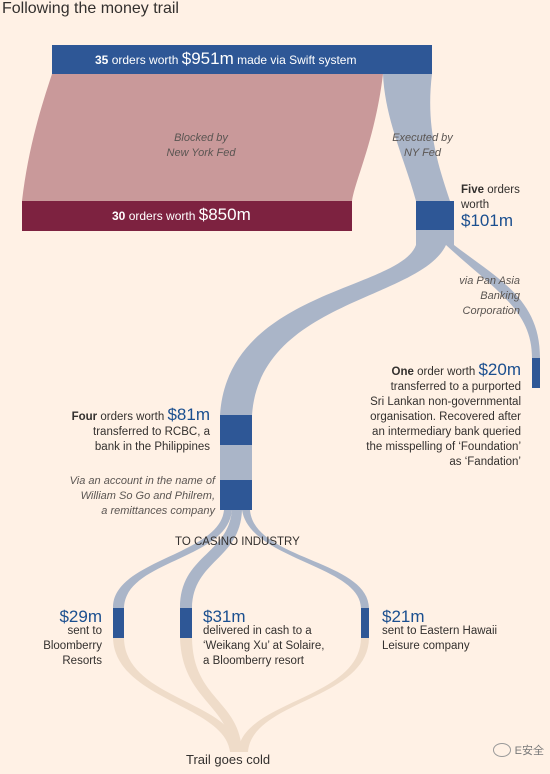 The width and height of the screenshot is (550, 774). Describe the element at coordinates (118, 623) in the screenshot. I see `end1-bar` at that location.